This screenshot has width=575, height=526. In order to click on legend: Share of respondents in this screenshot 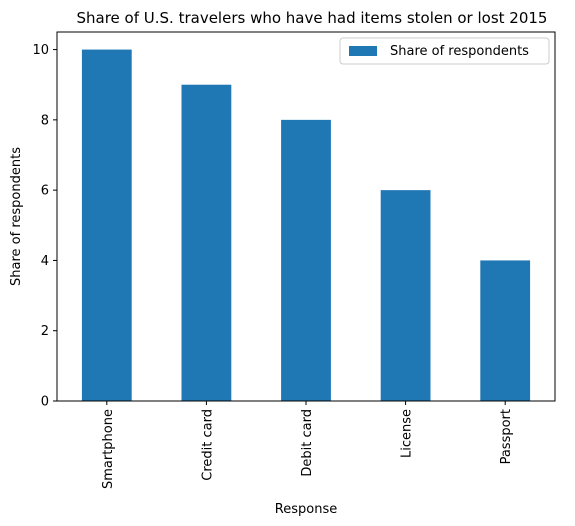, I will do `click(444, 51)`.